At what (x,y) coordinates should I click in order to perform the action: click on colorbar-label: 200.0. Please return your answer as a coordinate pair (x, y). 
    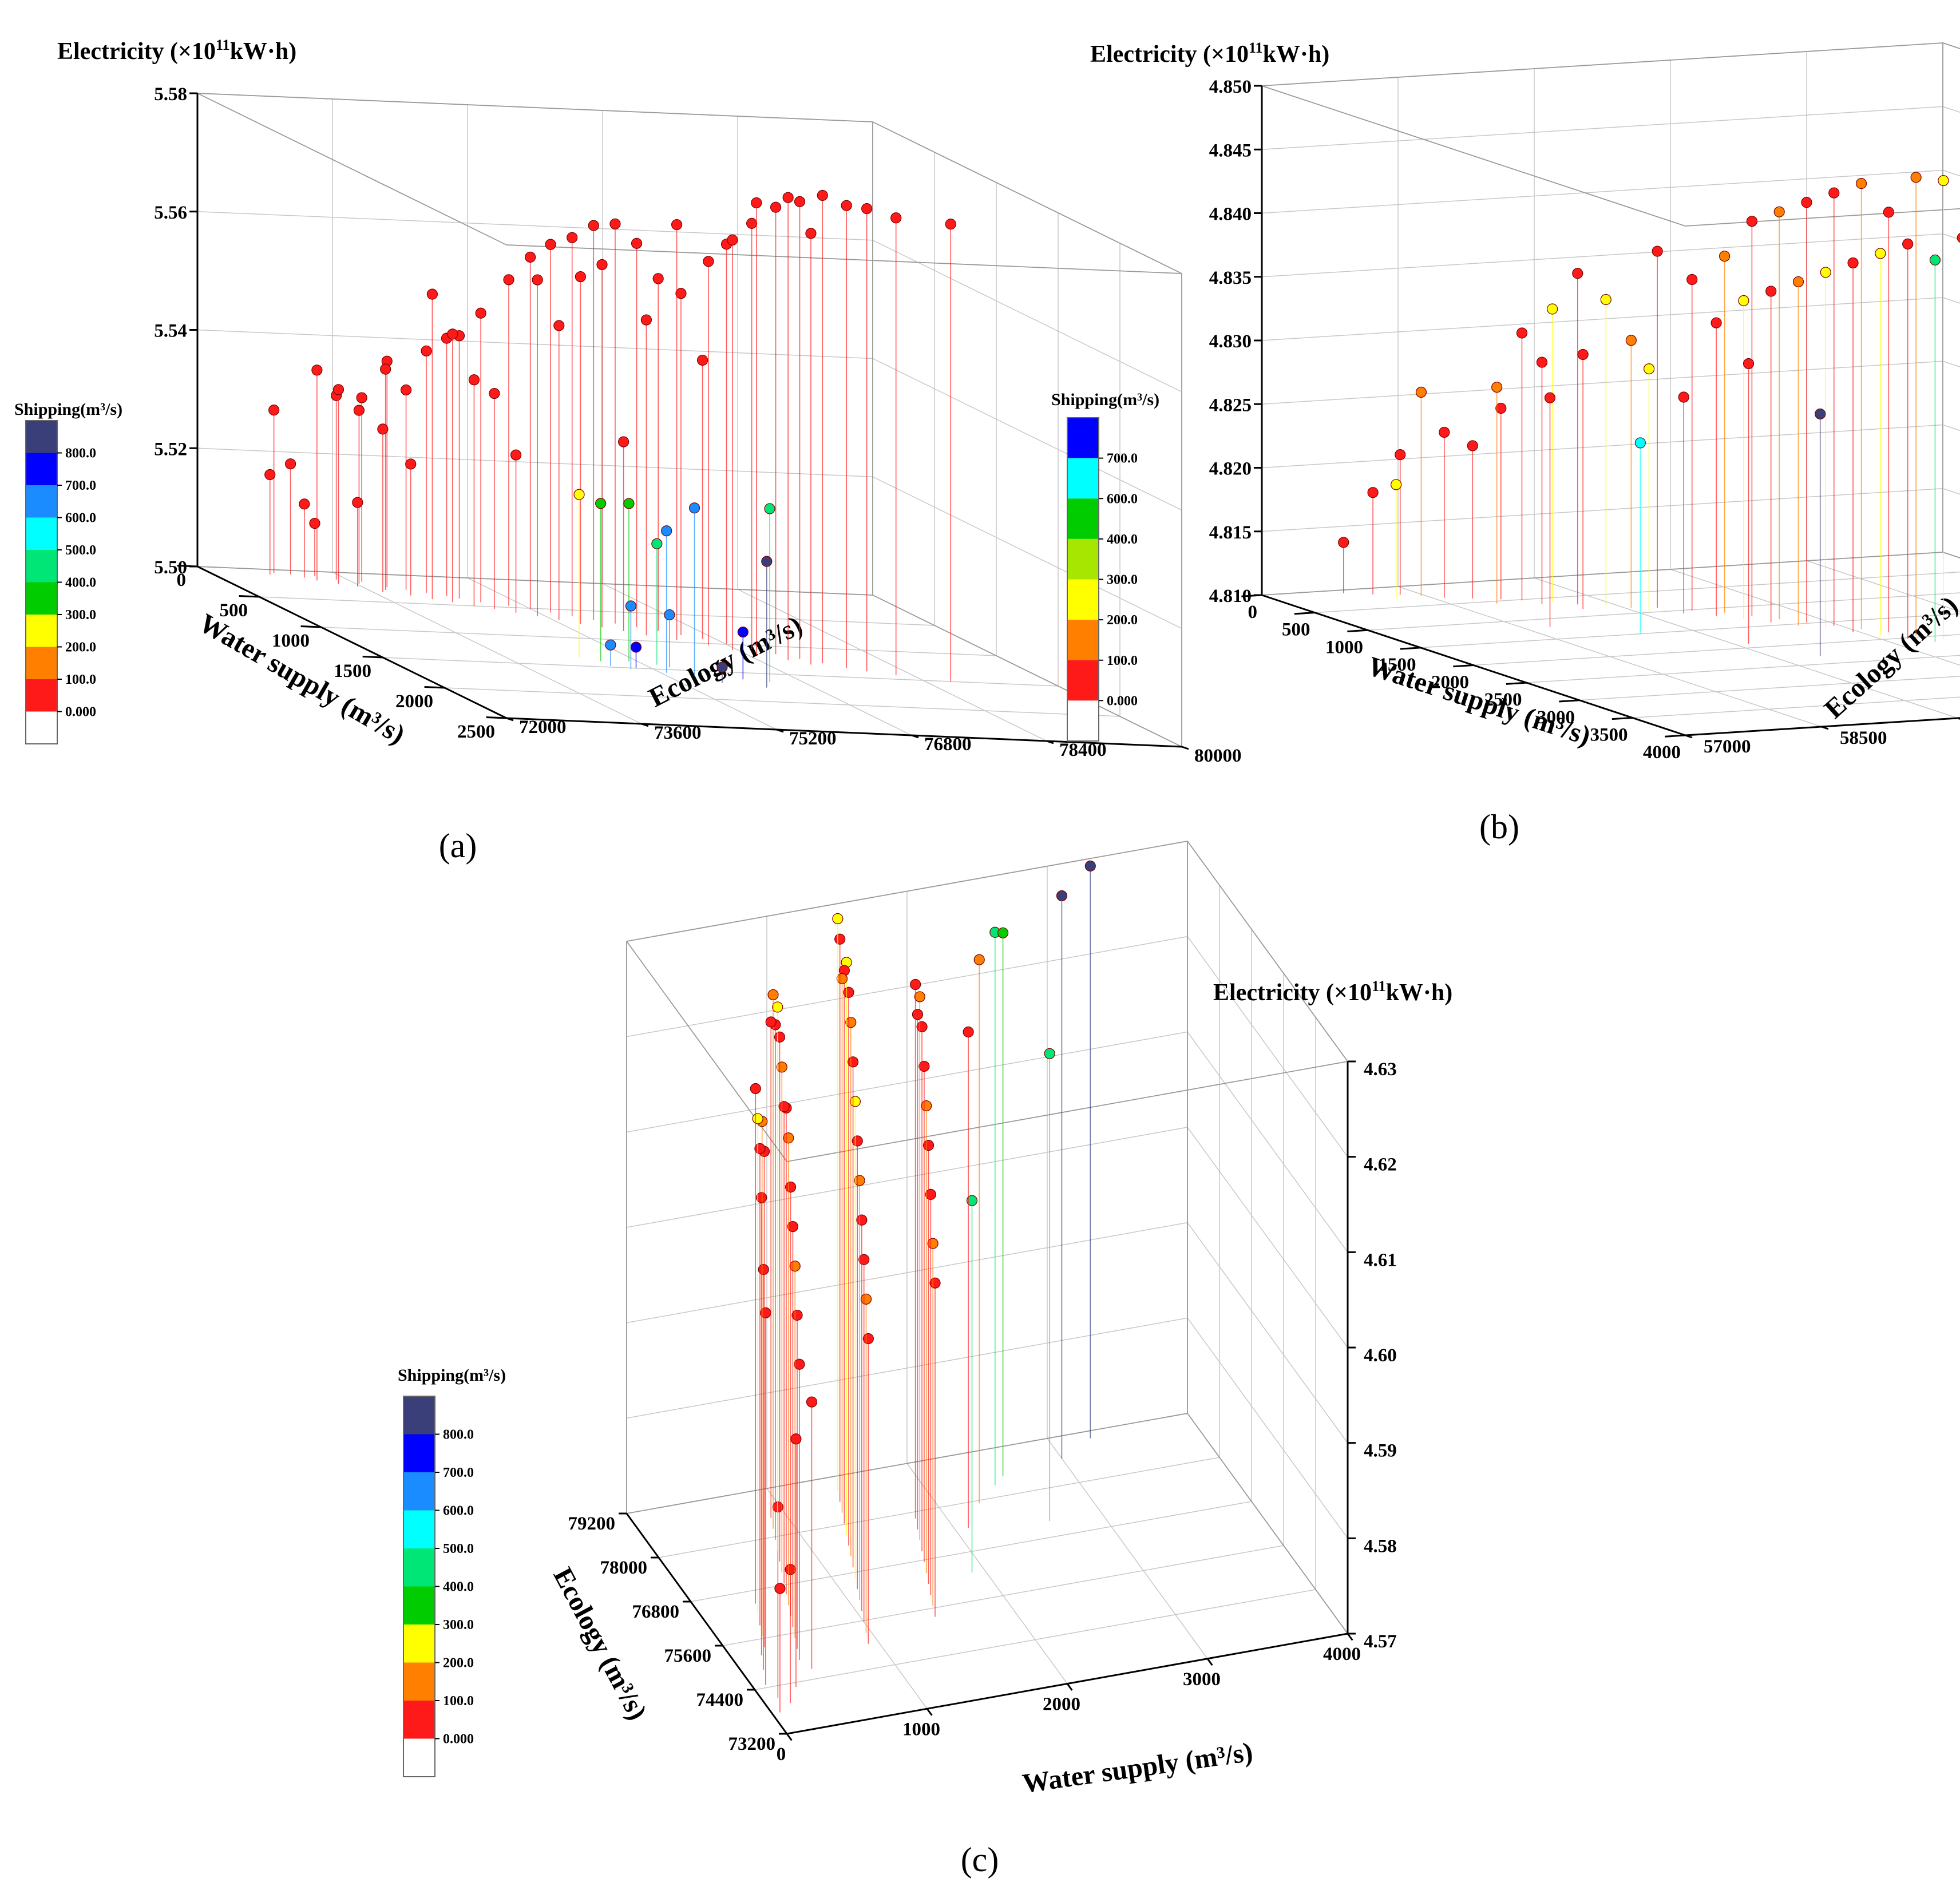
    Looking at the image, I should click on (80, 647).